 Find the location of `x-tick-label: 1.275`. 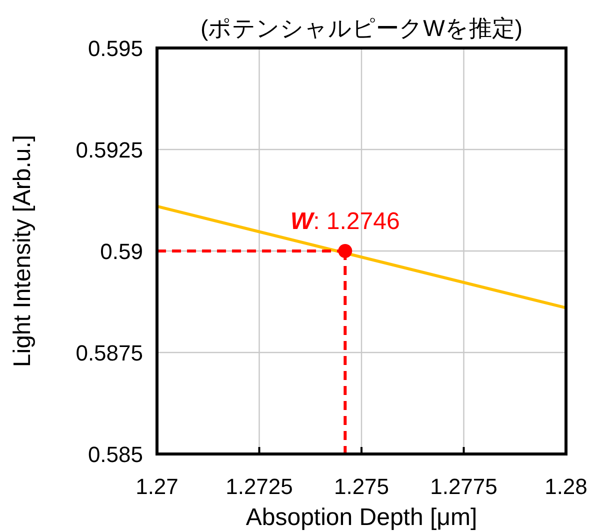

x-tick-label: 1.275 is located at coordinates (362, 486).